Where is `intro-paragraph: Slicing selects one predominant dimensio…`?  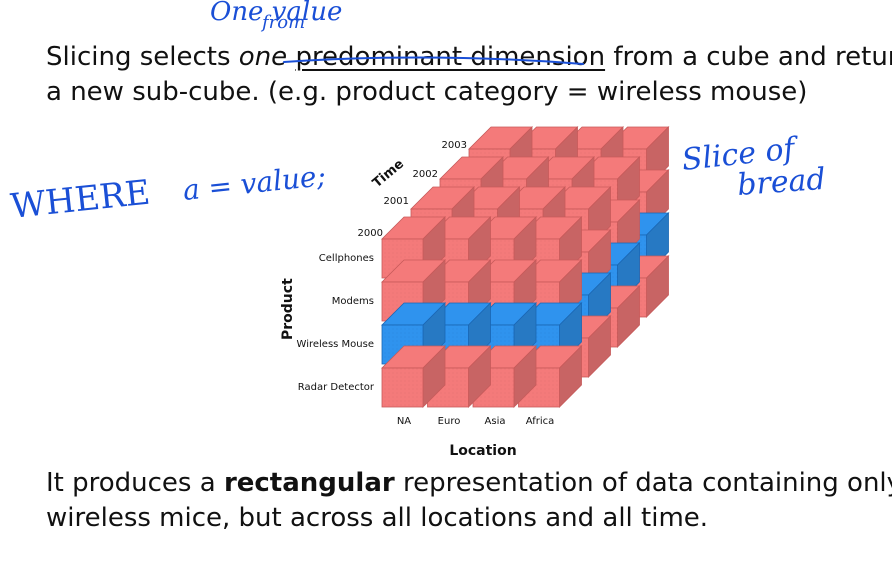
intro-paragraph: Slicing selects one predominant dimensio… is located at coordinates (469, 75).